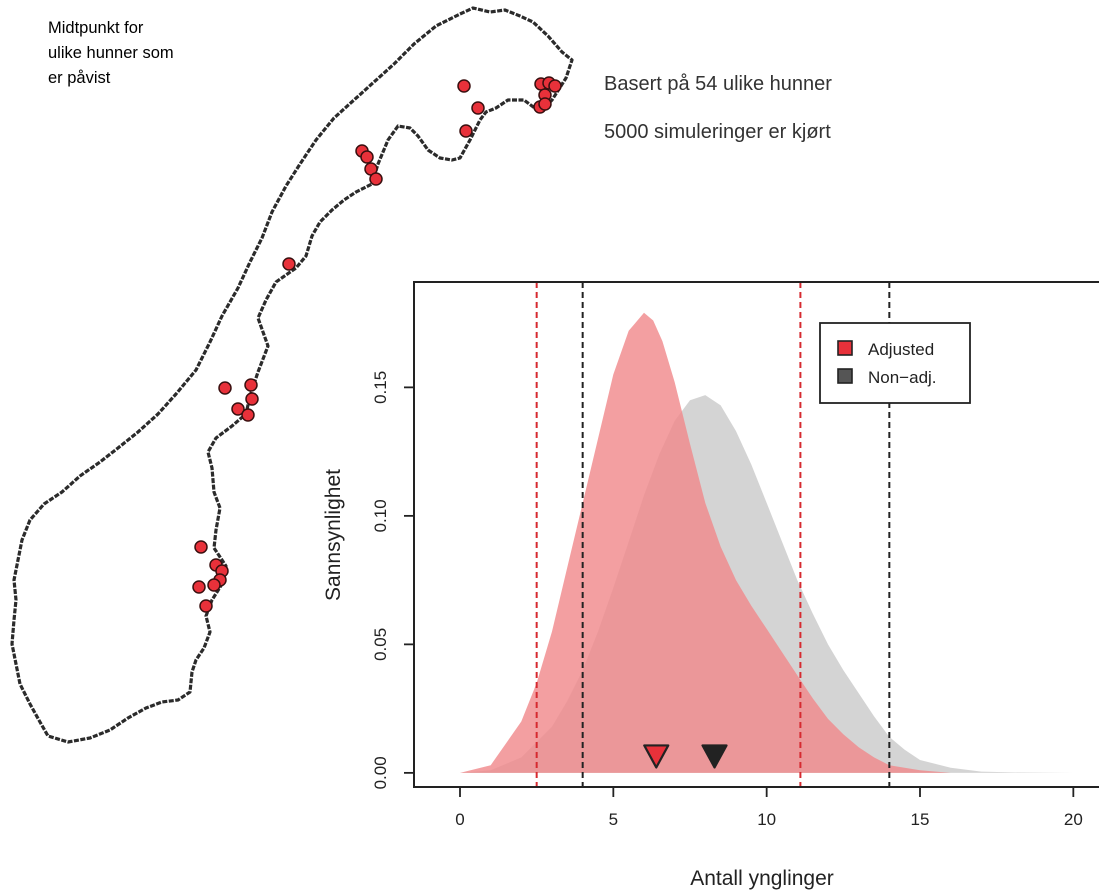 The height and width of the screenshot is (893, 1099). I want to click on map-caption-line-2: ulike hunner som, so click(111, 53).